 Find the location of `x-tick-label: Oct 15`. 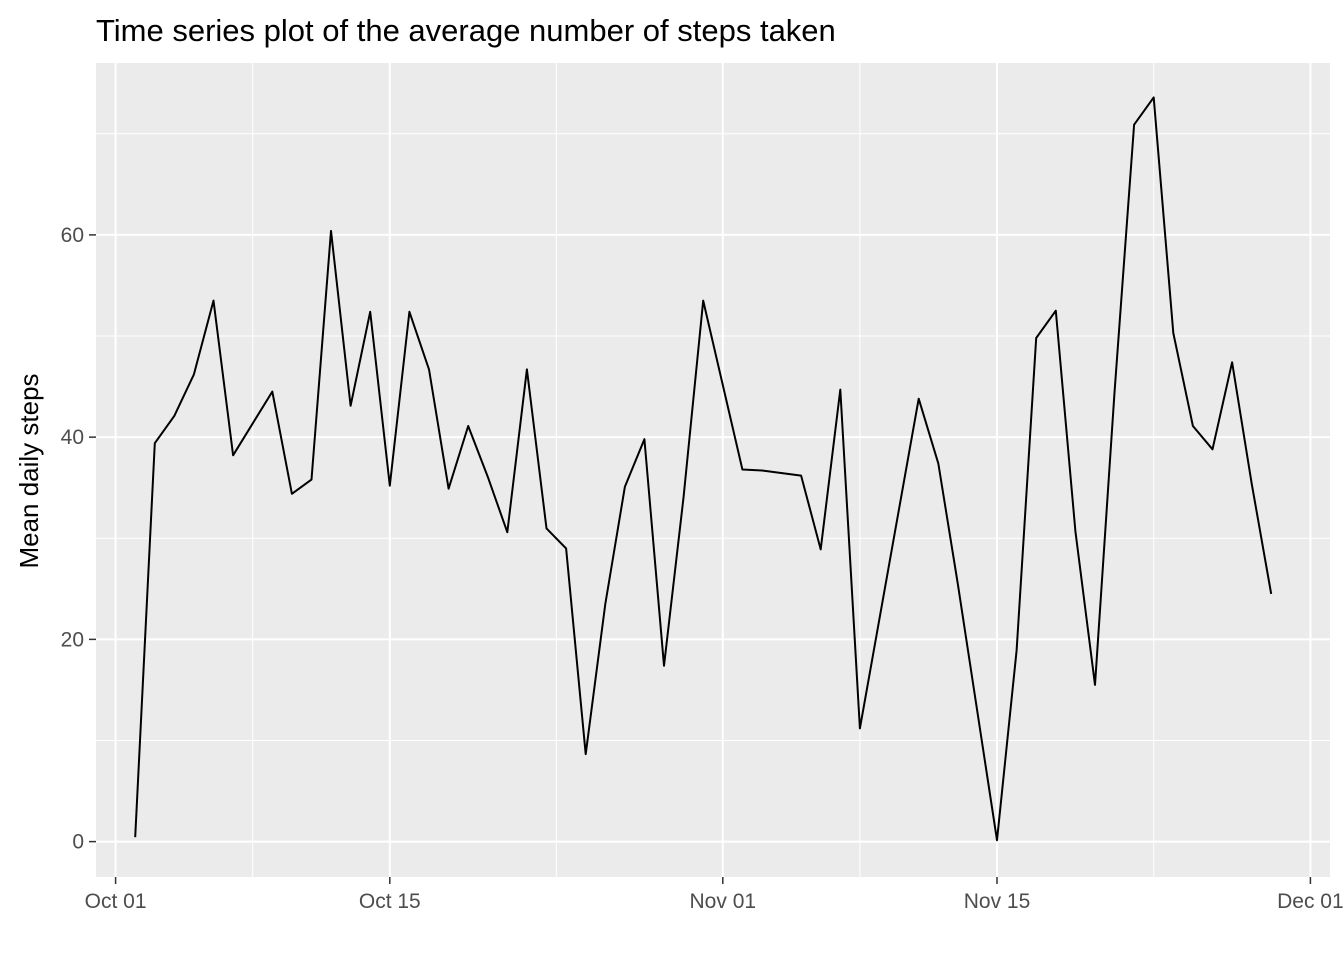

x-tick-label: Oct 15 is located at coordinates (390, 901).